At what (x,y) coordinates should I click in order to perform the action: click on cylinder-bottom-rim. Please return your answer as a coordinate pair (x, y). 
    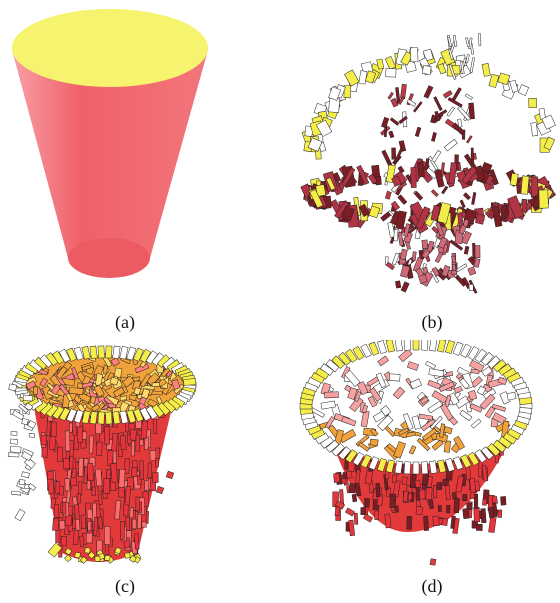
    Looking at the image, I should click on (109, 258).